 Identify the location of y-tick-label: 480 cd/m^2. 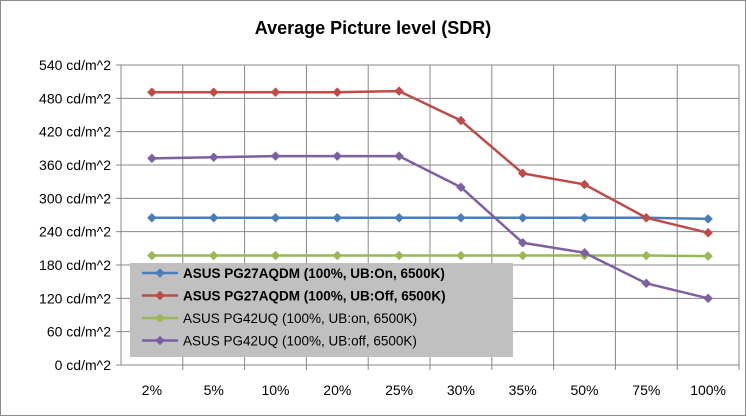
(75, 98).